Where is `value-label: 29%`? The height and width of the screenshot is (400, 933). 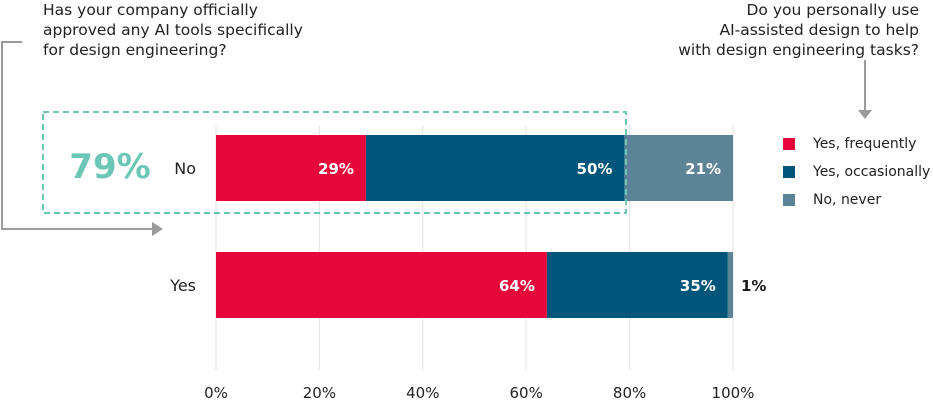
value-label: 29% is located at coordinates (336, 169).